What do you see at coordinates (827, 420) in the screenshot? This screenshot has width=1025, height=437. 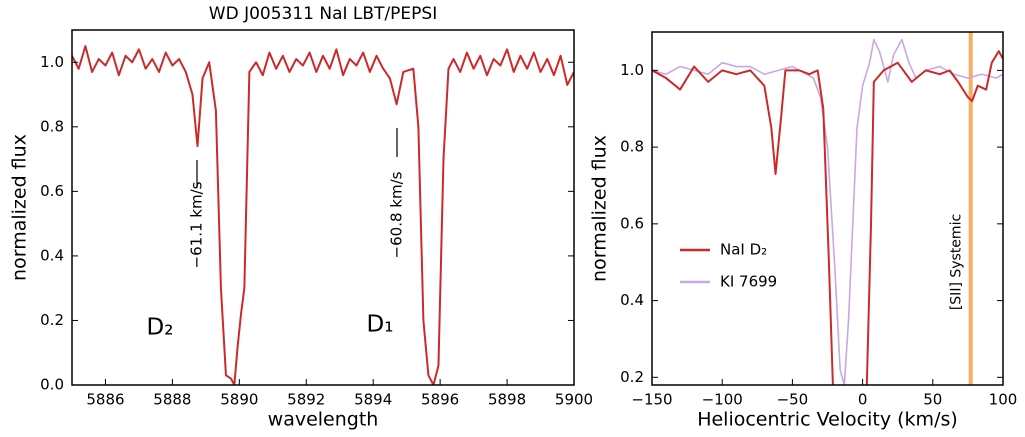 I see `x-axis-label: Heliocentric Velocity (km/s)` at bounding box center [827, 420].